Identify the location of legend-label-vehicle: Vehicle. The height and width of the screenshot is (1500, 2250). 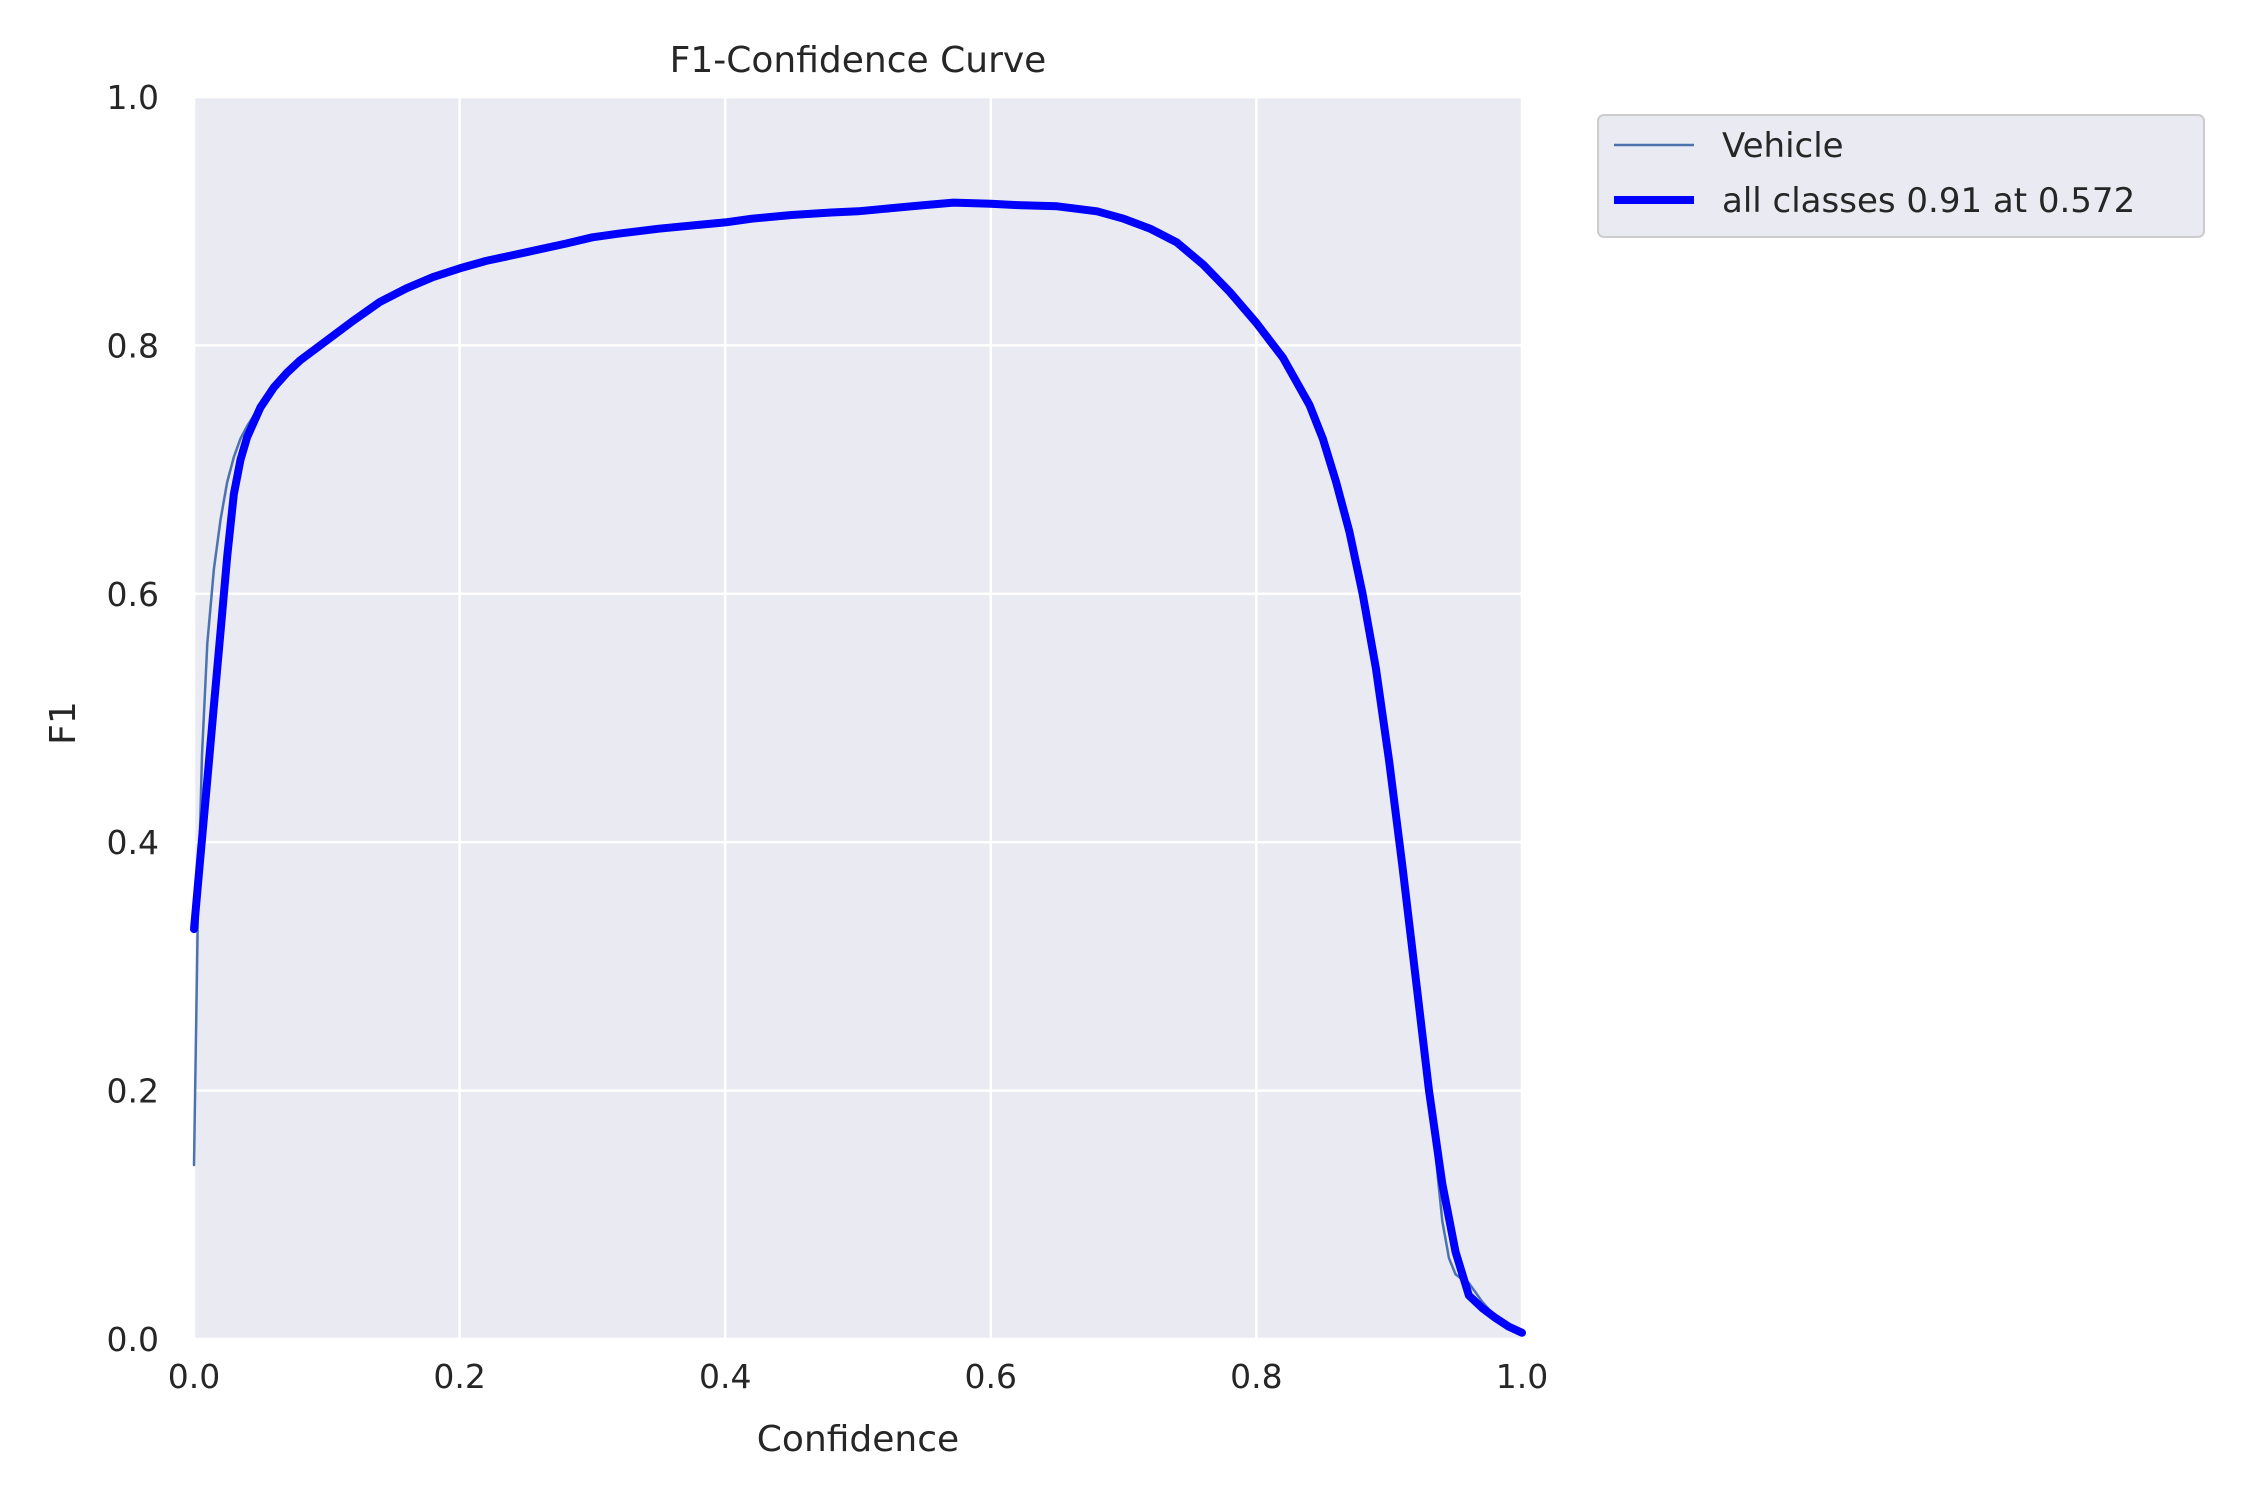
(1783, 146).